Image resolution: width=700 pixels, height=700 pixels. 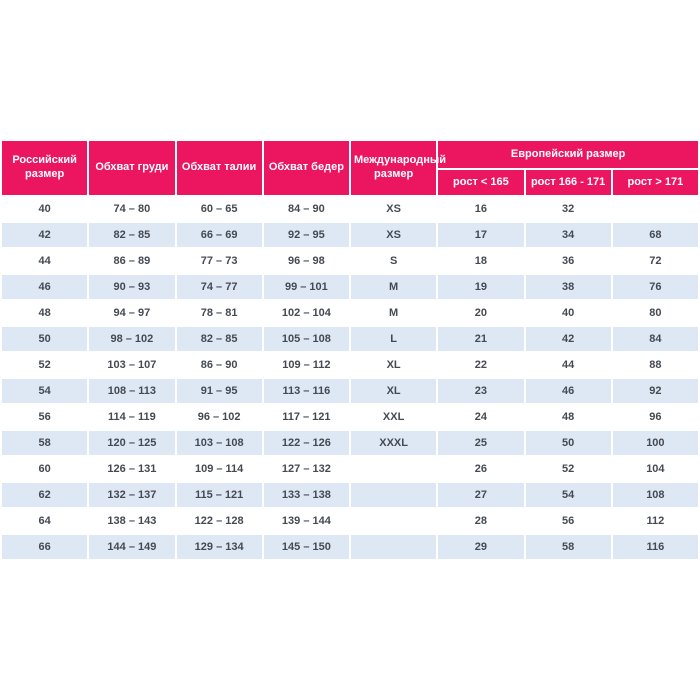 What do you see at coordinates (306, 339) in the screenshot?
I see `hips-cell: 105 – 108` at bounding box center [306, 339].